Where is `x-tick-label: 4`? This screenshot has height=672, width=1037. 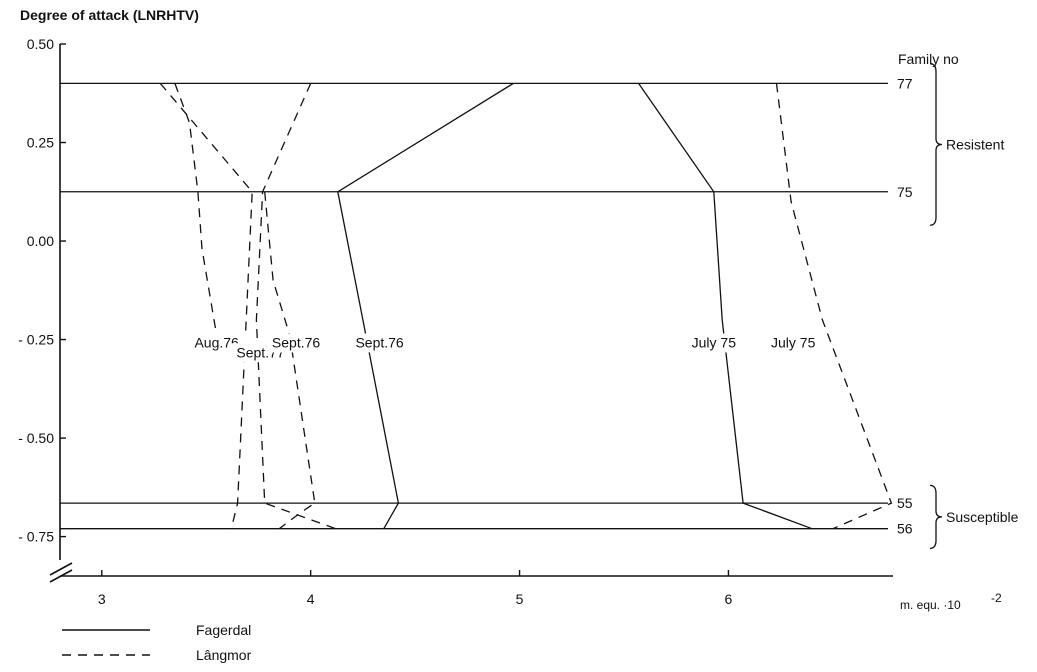
x-tick-label: 4 is located at coordinates (311, 599).